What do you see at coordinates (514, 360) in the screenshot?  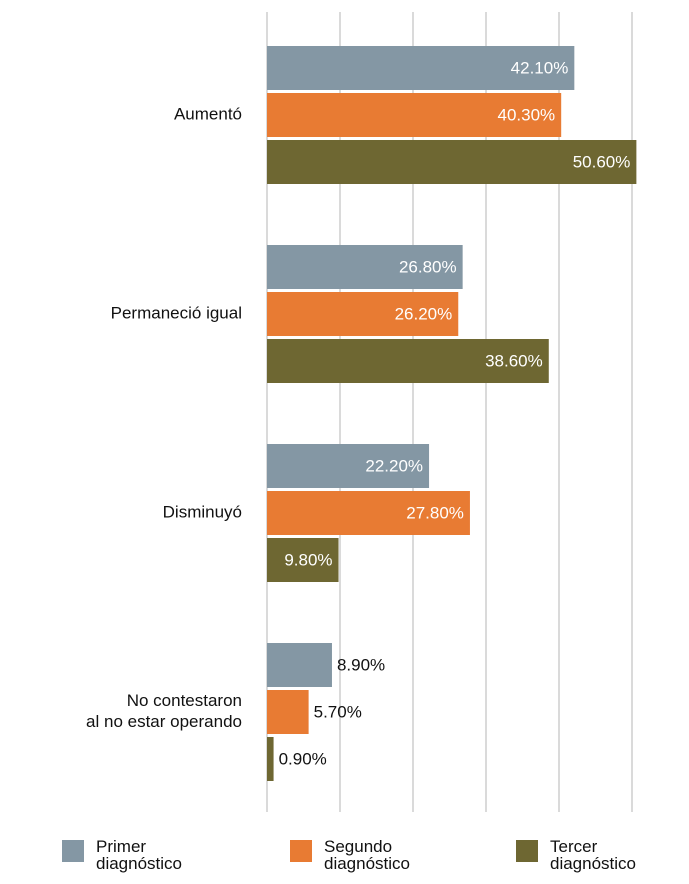 I see `value-label: 38.60%` at bounding box center [514, 360].